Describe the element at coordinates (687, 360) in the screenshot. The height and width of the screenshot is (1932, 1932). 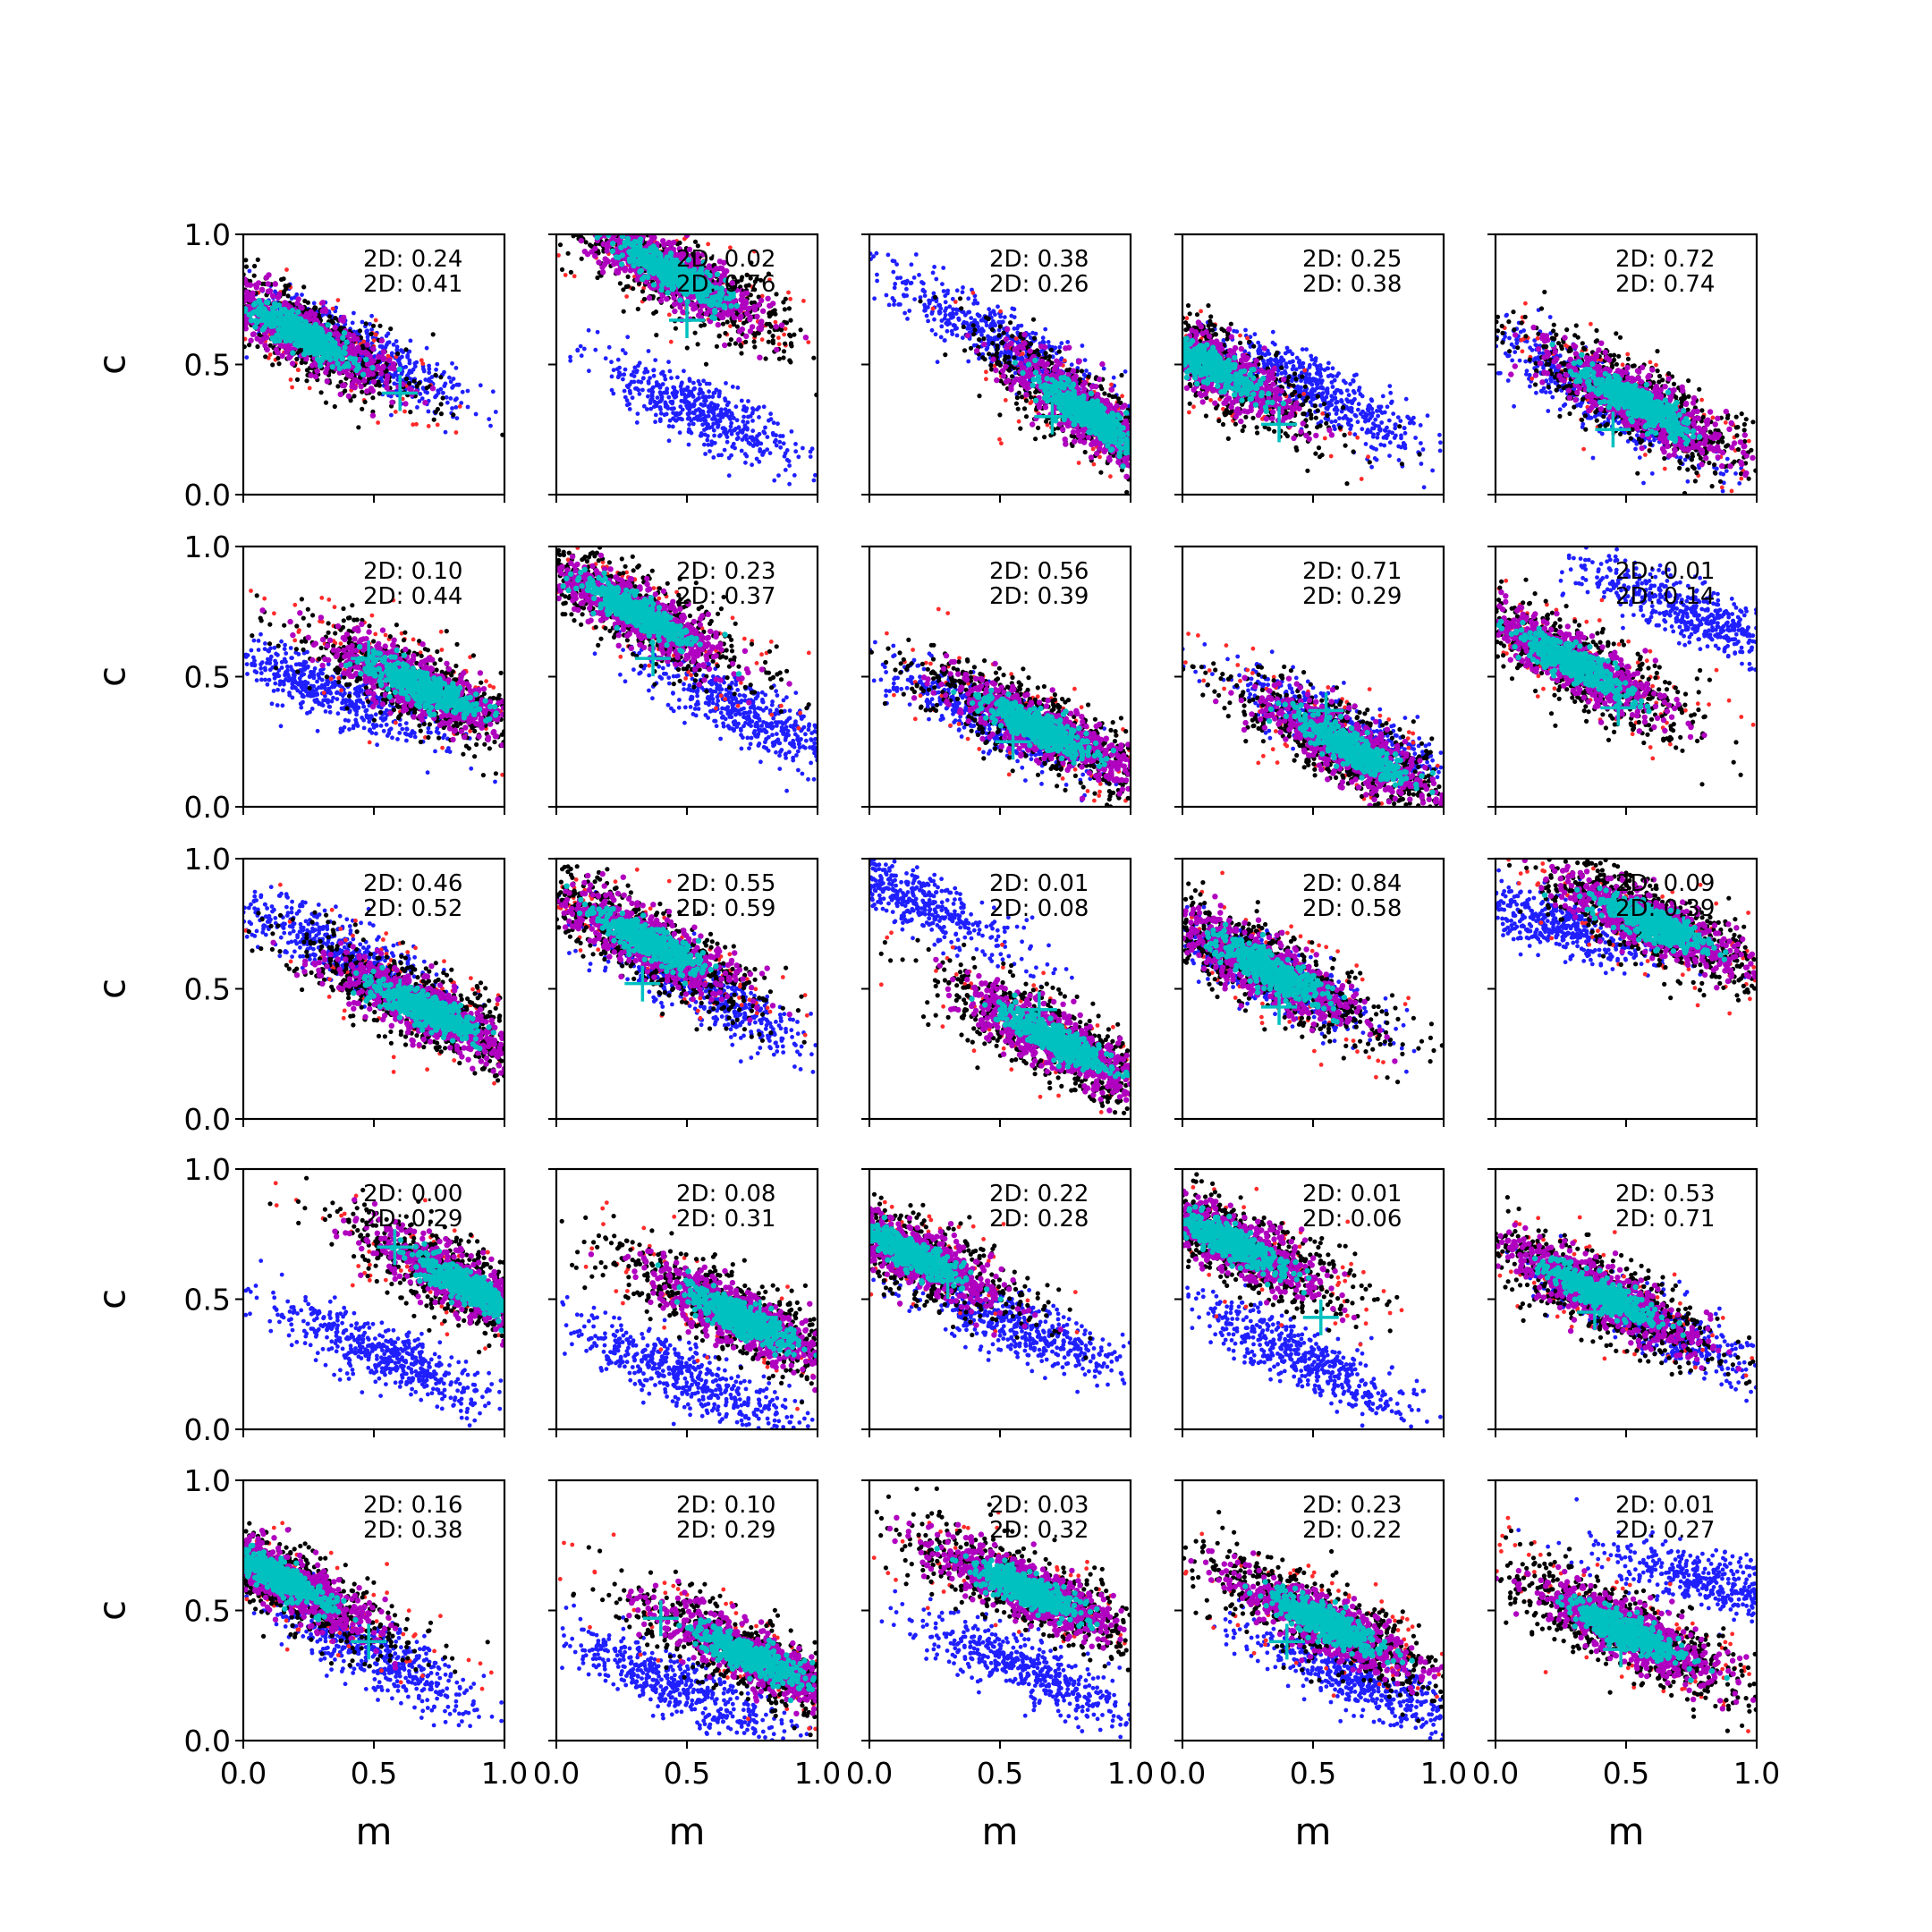
I see `plot-area` at that location.